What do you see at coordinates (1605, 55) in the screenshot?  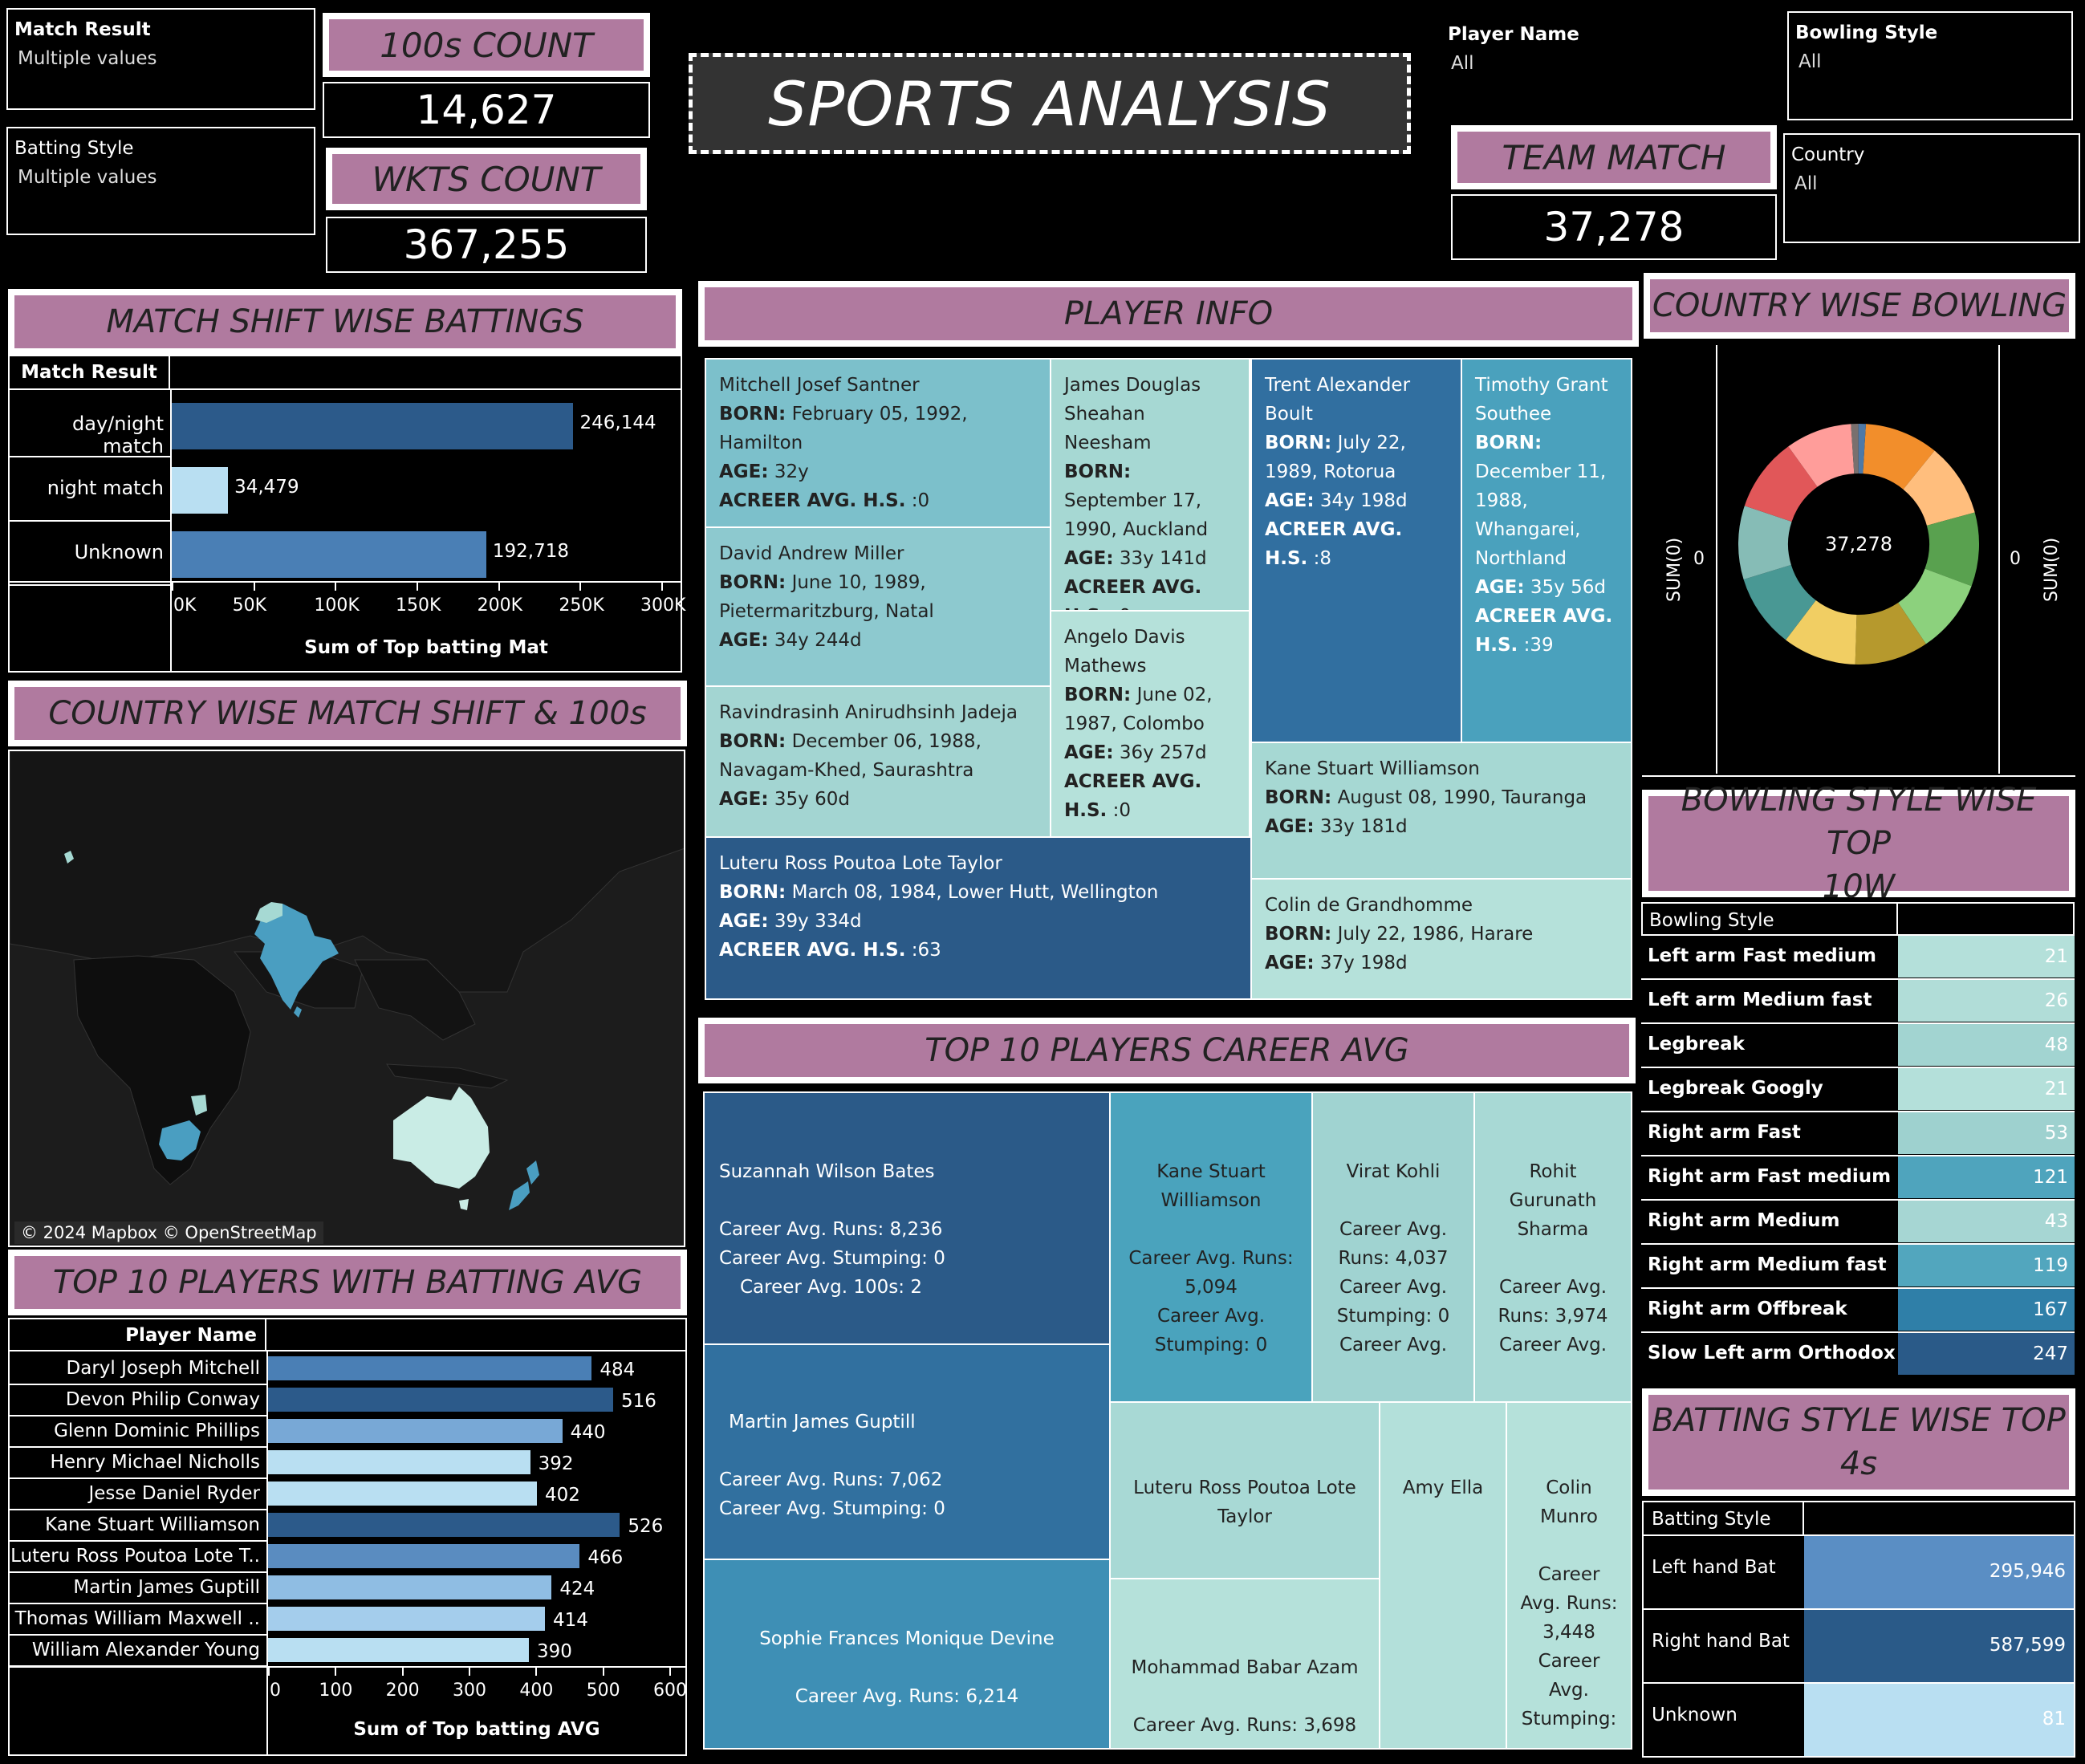 I see `player-name-filter: Player Name All` at bounding box center [1605, 55].